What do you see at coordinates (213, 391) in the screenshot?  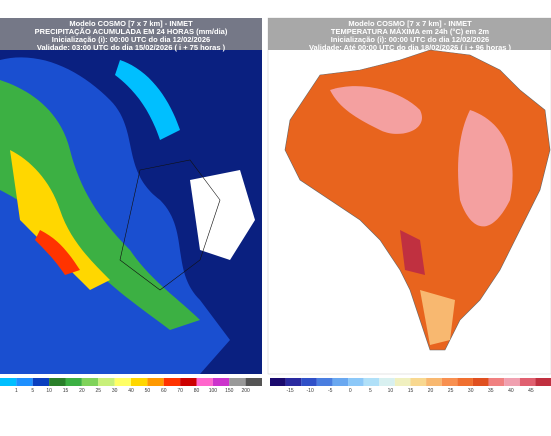 I see `colorbar-label: 100` at bounding box center [213, 391].